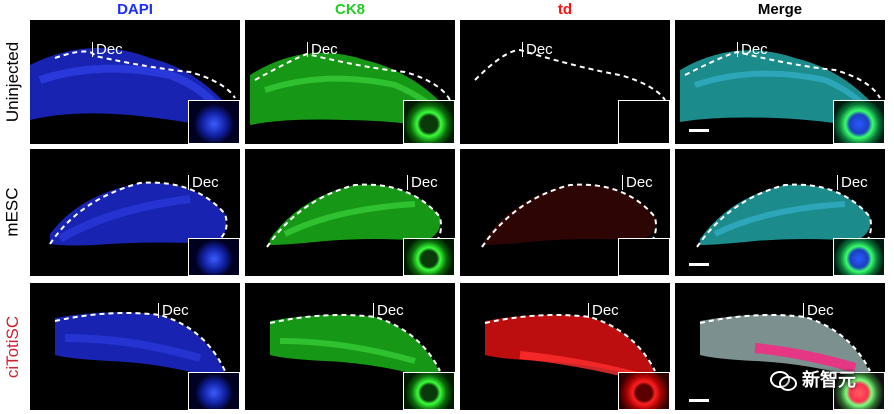  I want to click on panel-uninjected-ck8: Dec, so click(350, 82).